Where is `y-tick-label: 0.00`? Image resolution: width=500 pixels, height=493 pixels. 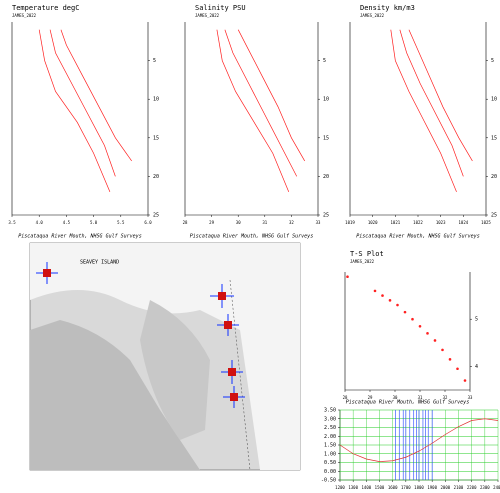 y-tick-label: 0.00 is located at coordinates (330, 472).